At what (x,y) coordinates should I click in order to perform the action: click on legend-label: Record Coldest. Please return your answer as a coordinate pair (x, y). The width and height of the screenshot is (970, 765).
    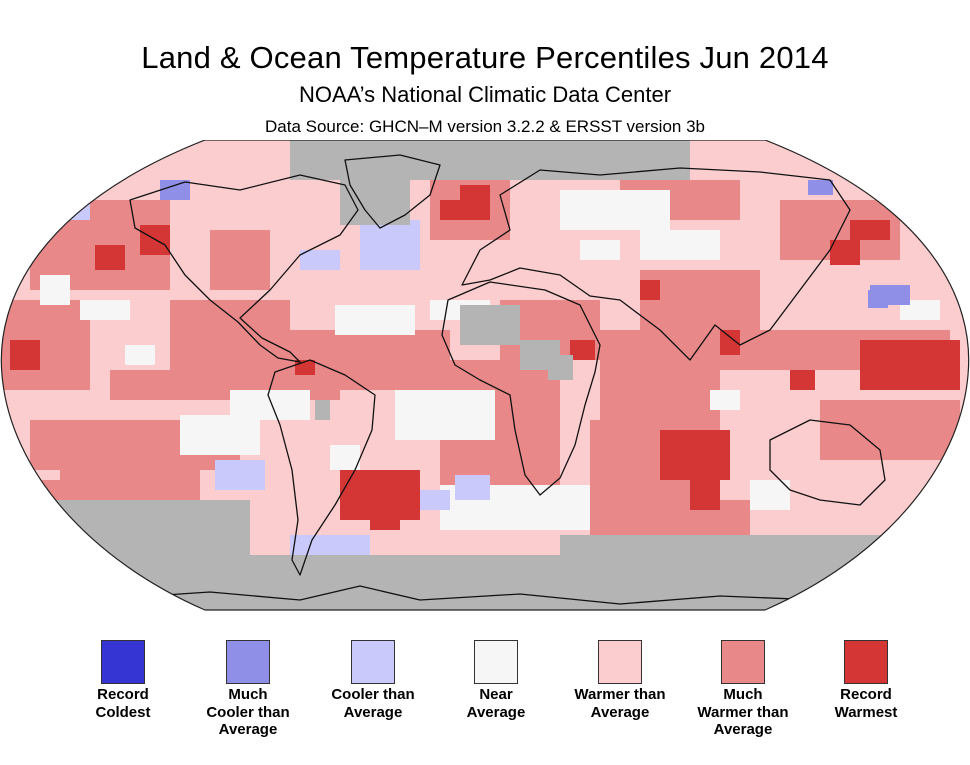
    Looking at the image, I should click on (123, 703).